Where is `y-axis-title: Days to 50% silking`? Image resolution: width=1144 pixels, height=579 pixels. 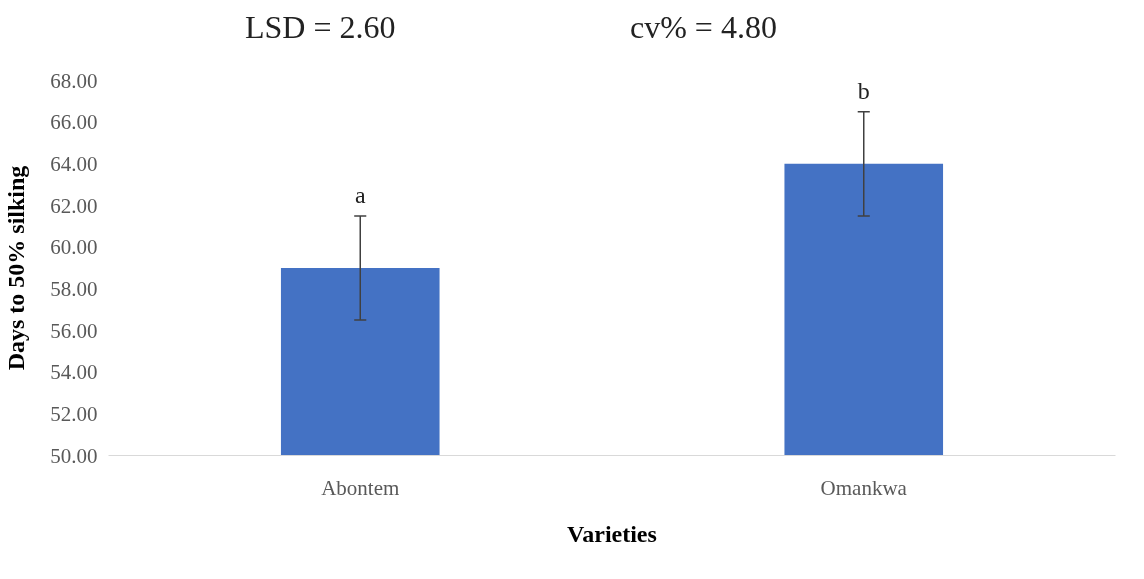 y-axis-title: Days to 50% silking is located at coordinates (16, 268).